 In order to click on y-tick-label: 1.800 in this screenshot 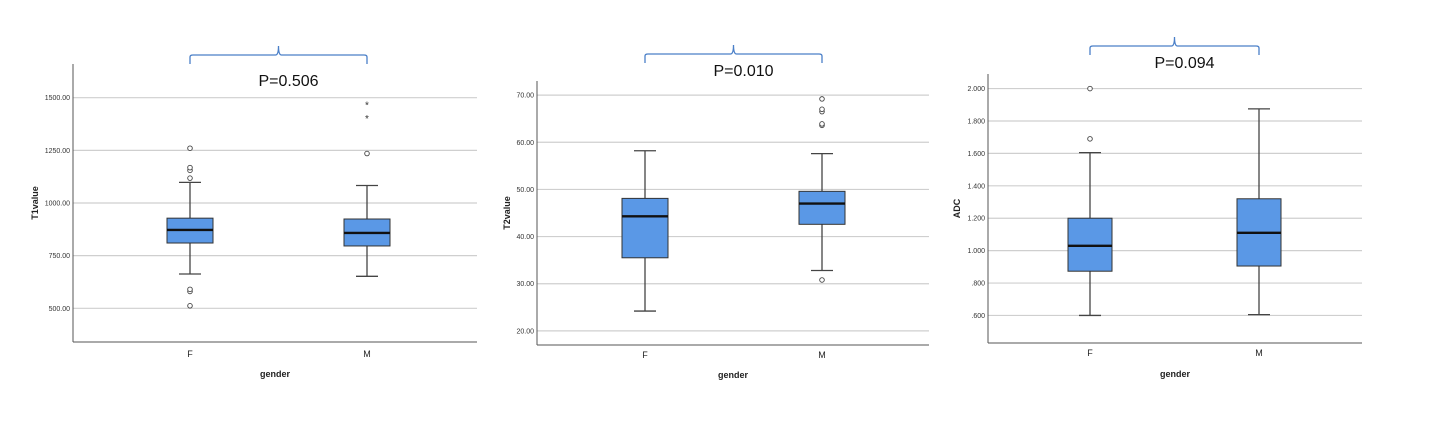, I will do `click(976, 121)`.